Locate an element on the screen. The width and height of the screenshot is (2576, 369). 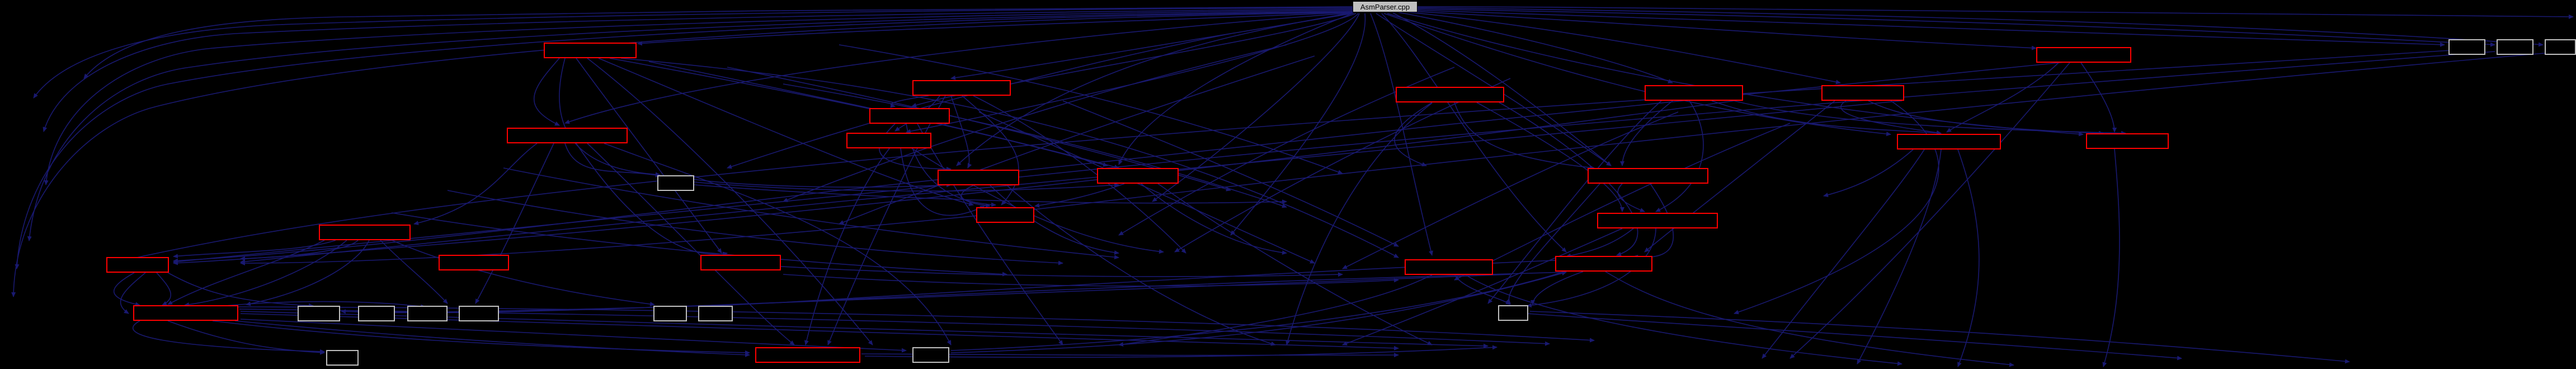
root-node-label: AsmParser.cpp is located at coordinates (1385, 6).